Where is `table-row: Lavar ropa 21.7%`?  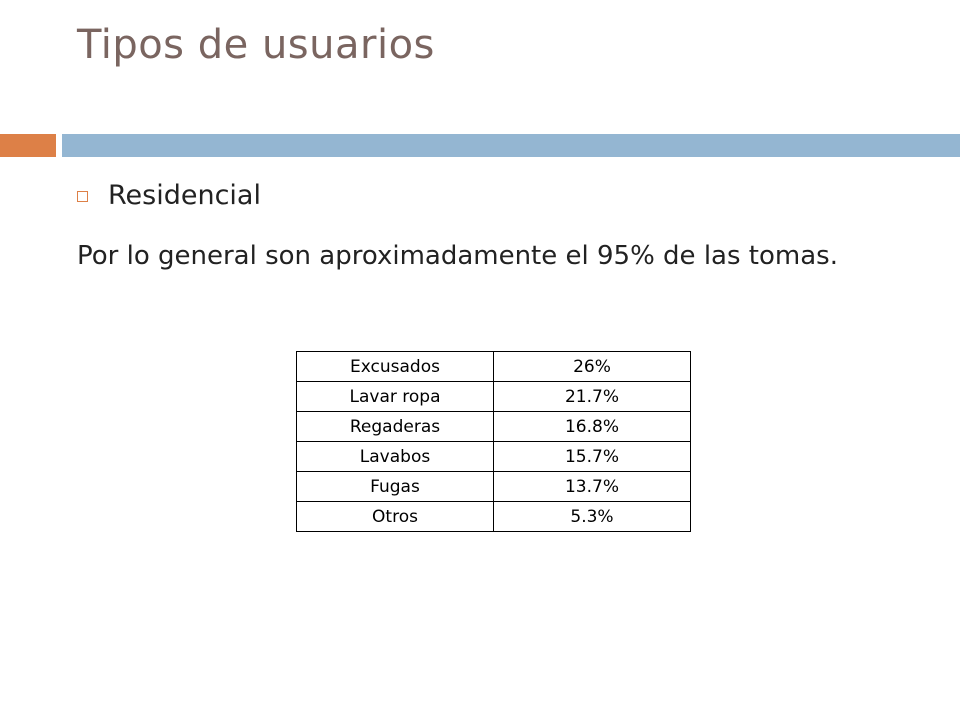 table-row: Lavar ropa 21.7% is located at coordinates (493, 396).